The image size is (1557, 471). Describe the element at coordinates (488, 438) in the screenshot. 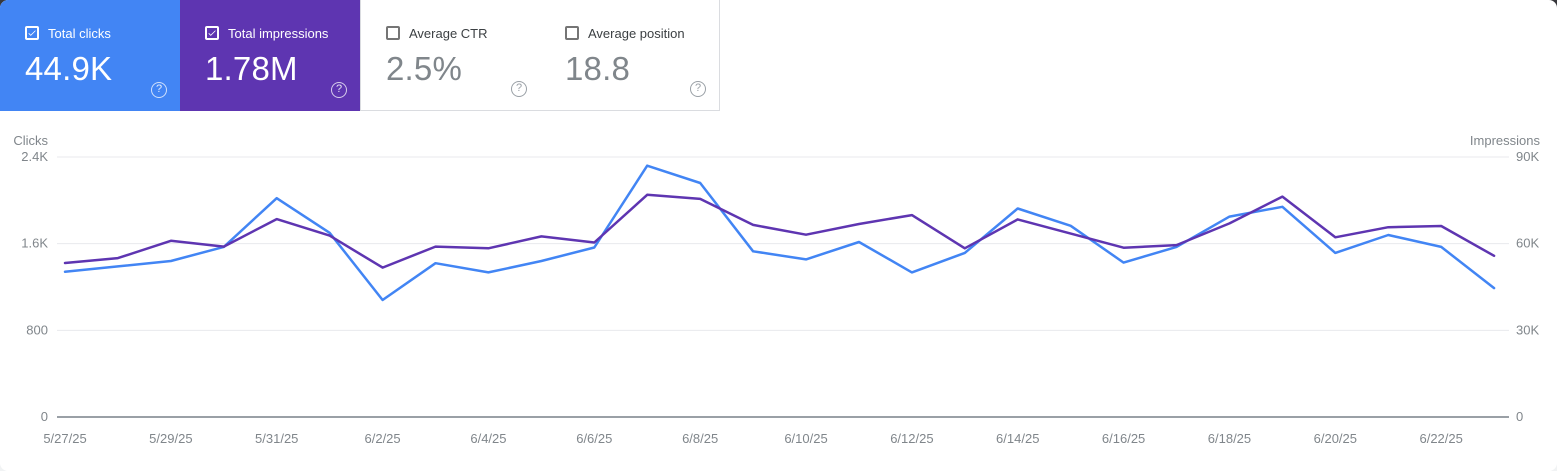

I see `x-axis-date-label: 6/4/25` at that location.